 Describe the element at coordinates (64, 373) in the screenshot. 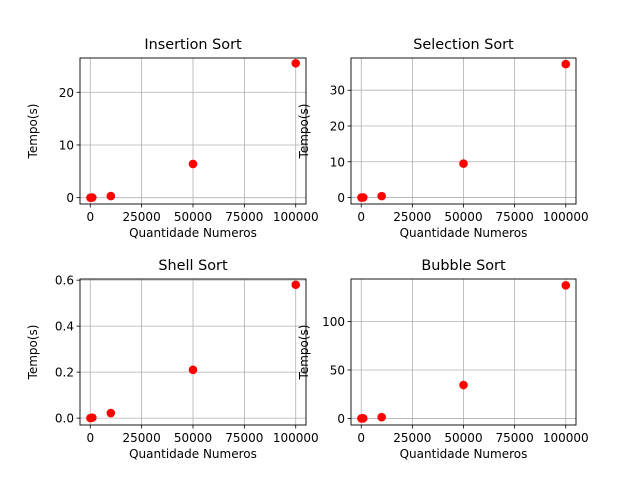

I see `y-tick-label: 0.2` at that location.